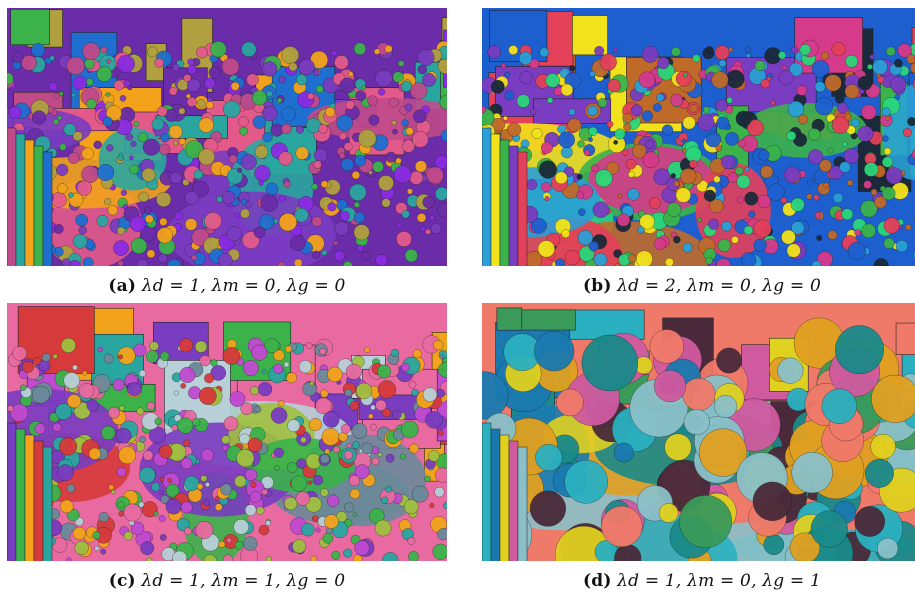 The image size is (915, 600). What do you see at coordinates (122, 286) in the screenshot?
I see `caption-label: (a)` at bounding box center [122, 286].